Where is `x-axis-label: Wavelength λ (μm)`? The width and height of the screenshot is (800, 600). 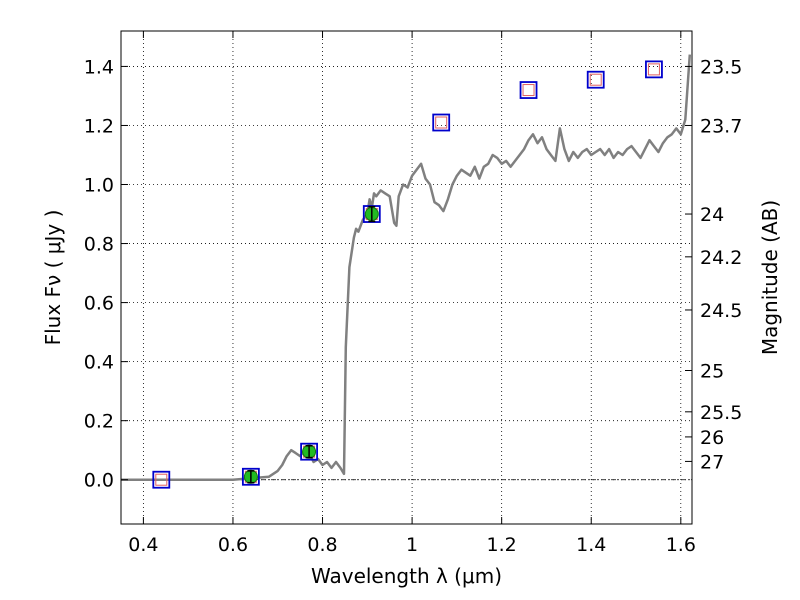 x-axis-label: Wavelength λ (μm) is located at coordinates (406, 576).